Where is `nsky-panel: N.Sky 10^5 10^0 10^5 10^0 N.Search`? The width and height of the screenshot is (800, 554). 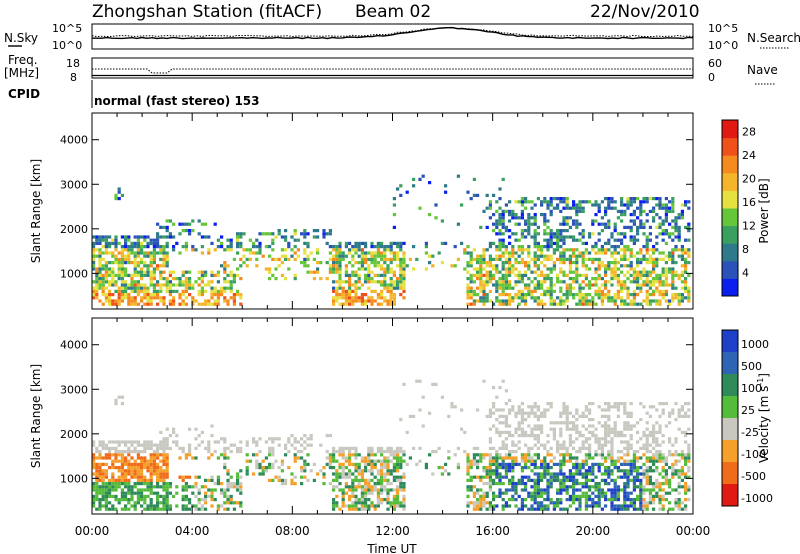
nsky-panel: N.Sky 10^5 10^0 10^5 10^0 N.Search is located at coordinates (402, 37).